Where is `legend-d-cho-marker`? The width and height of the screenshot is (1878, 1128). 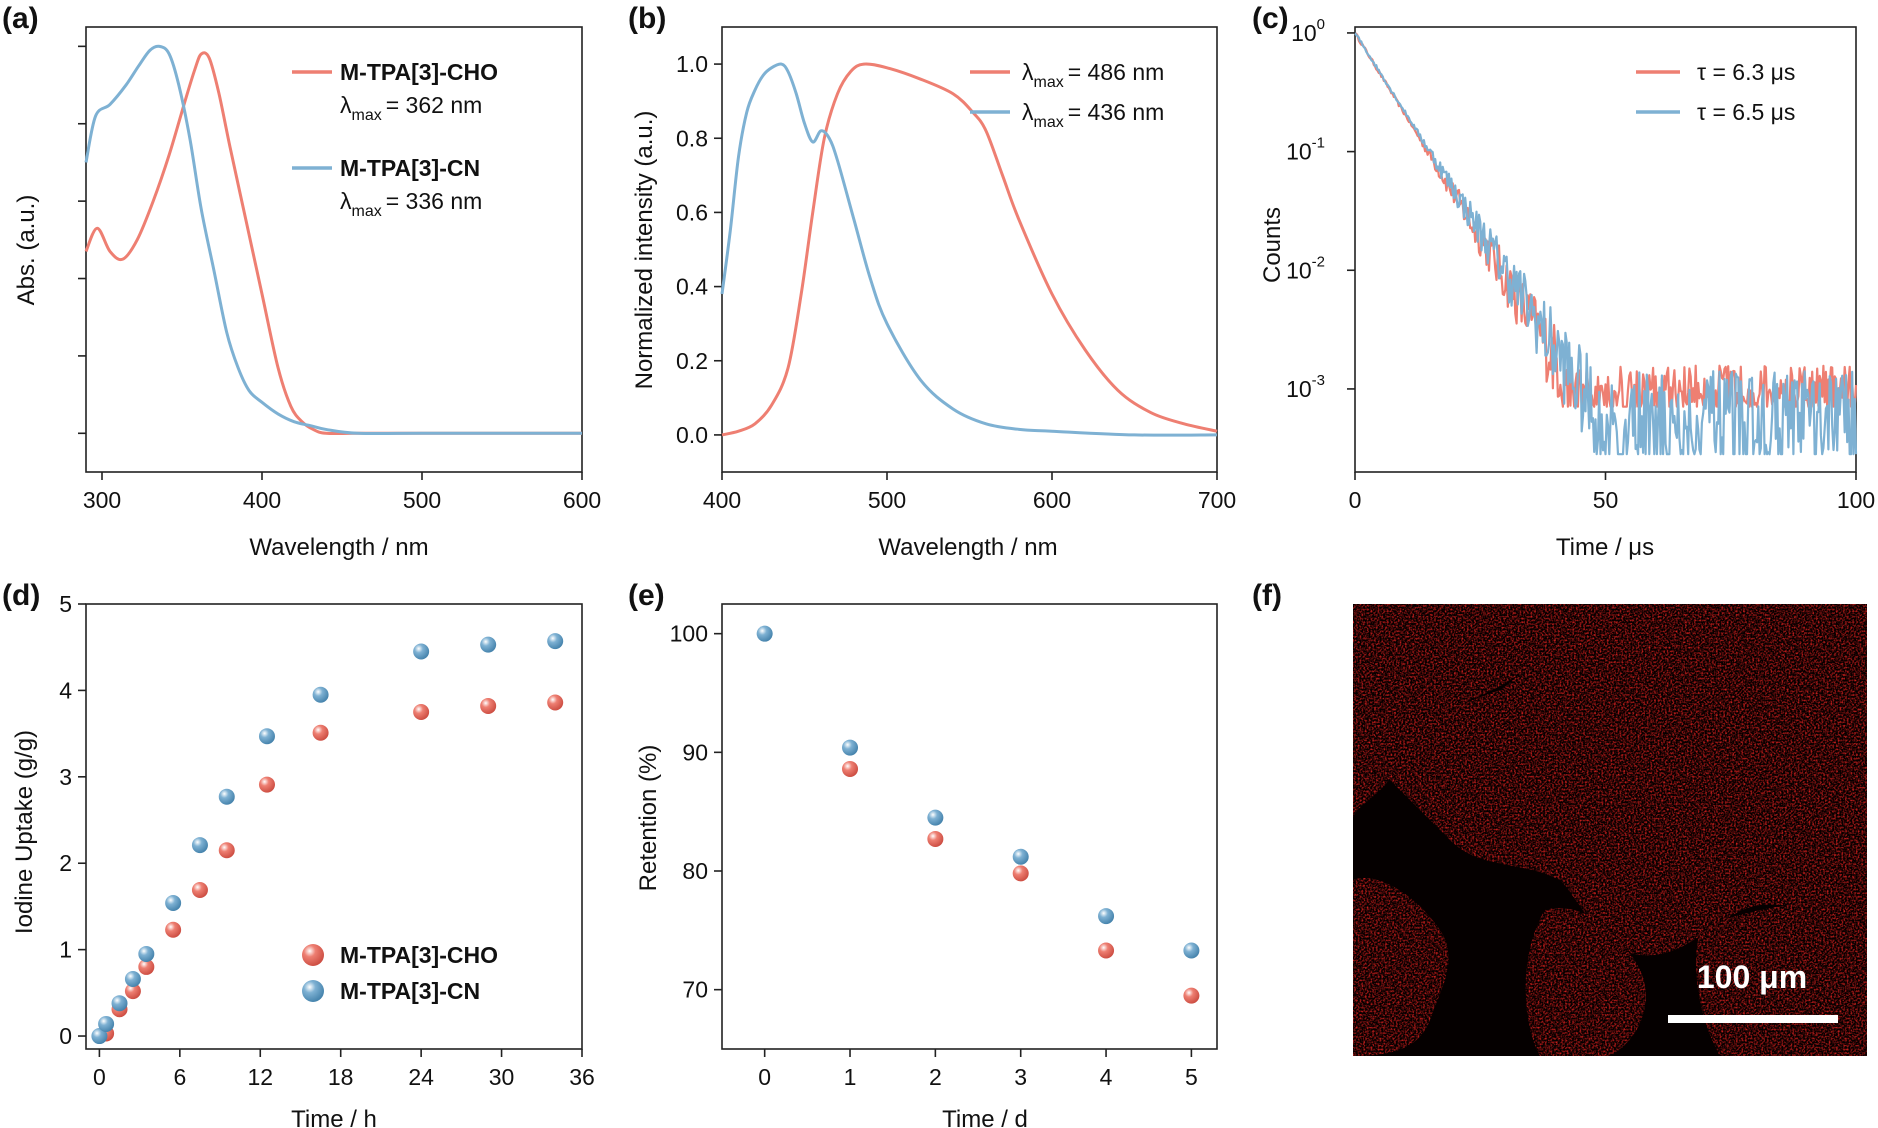
legend-d-cho-marker is located at coordinates (313, 955).